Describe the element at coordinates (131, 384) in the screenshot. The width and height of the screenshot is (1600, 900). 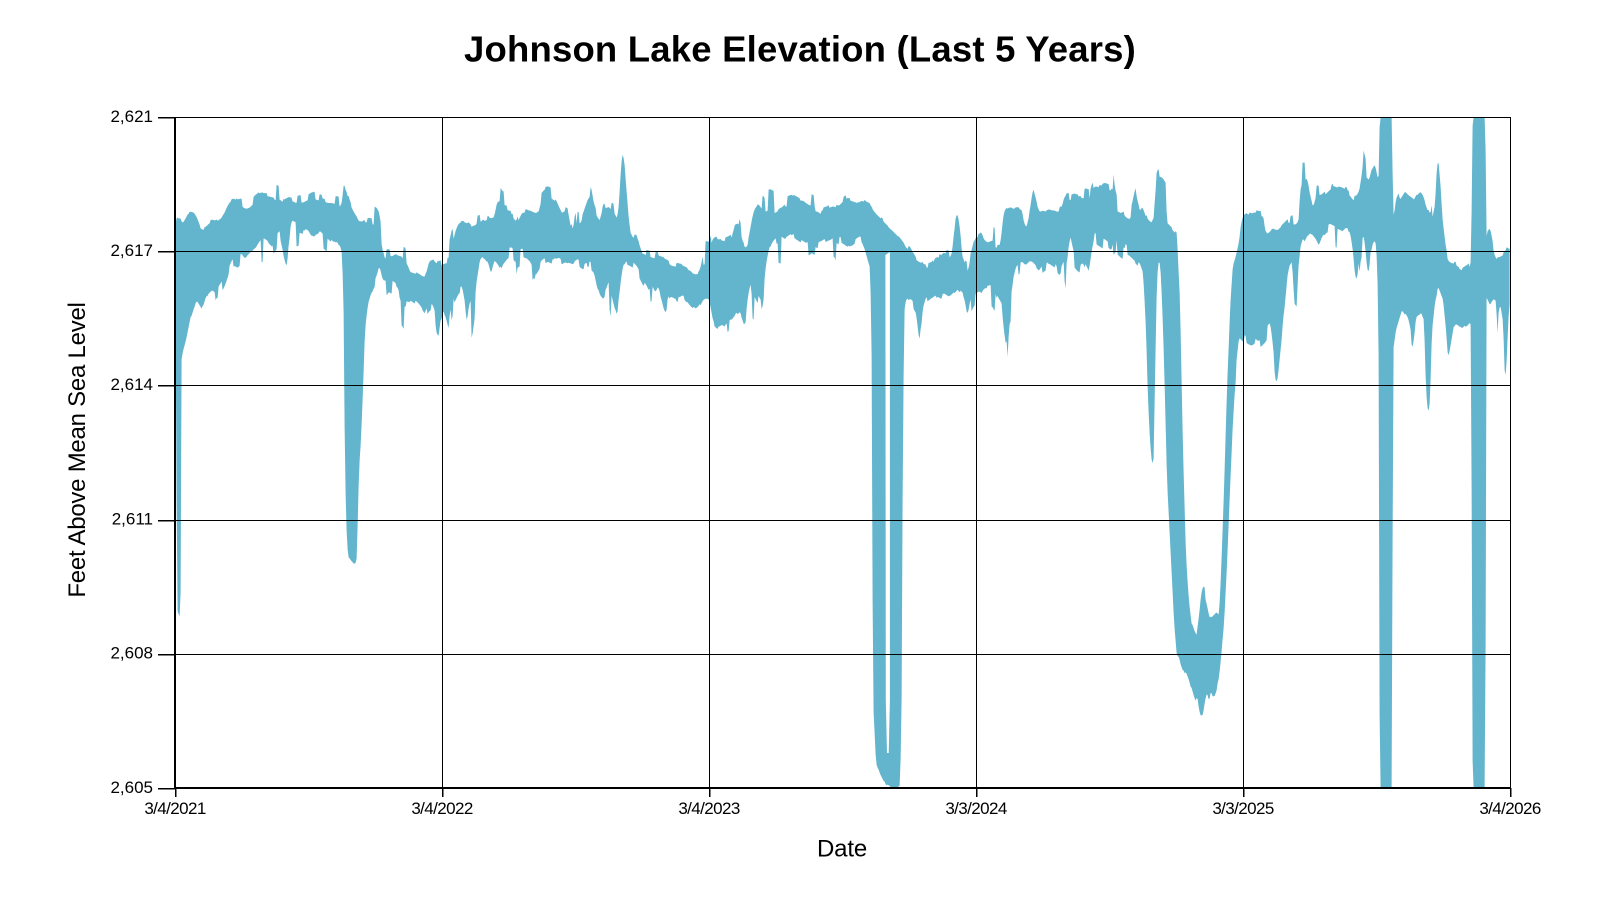
I see `svg-text: 2,614` at that location.